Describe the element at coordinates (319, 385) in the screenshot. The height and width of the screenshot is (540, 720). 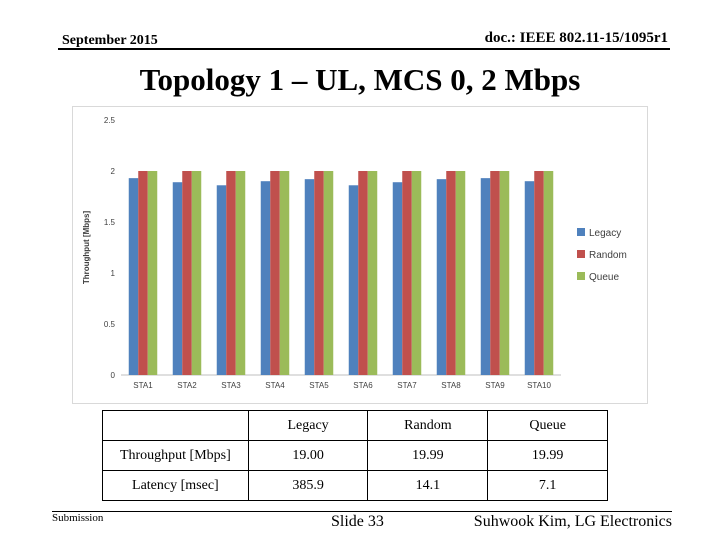
I see `x-tick-label: STA5` at that location.